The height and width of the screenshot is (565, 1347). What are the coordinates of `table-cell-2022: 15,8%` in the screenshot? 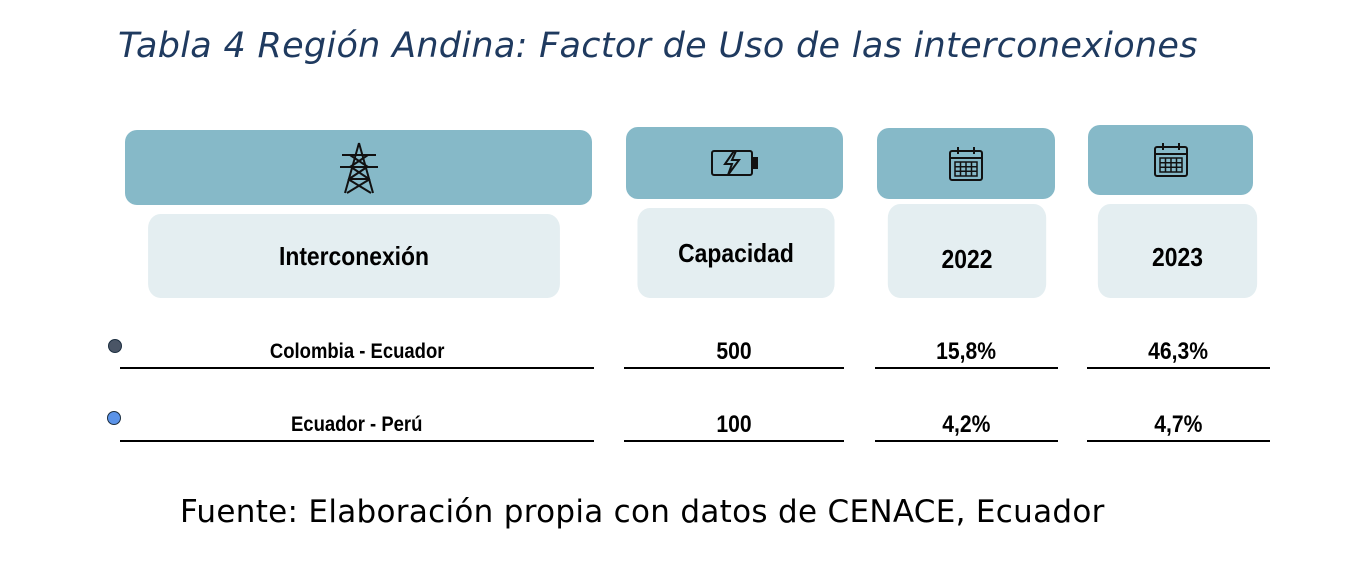 It's located at (966, 353).